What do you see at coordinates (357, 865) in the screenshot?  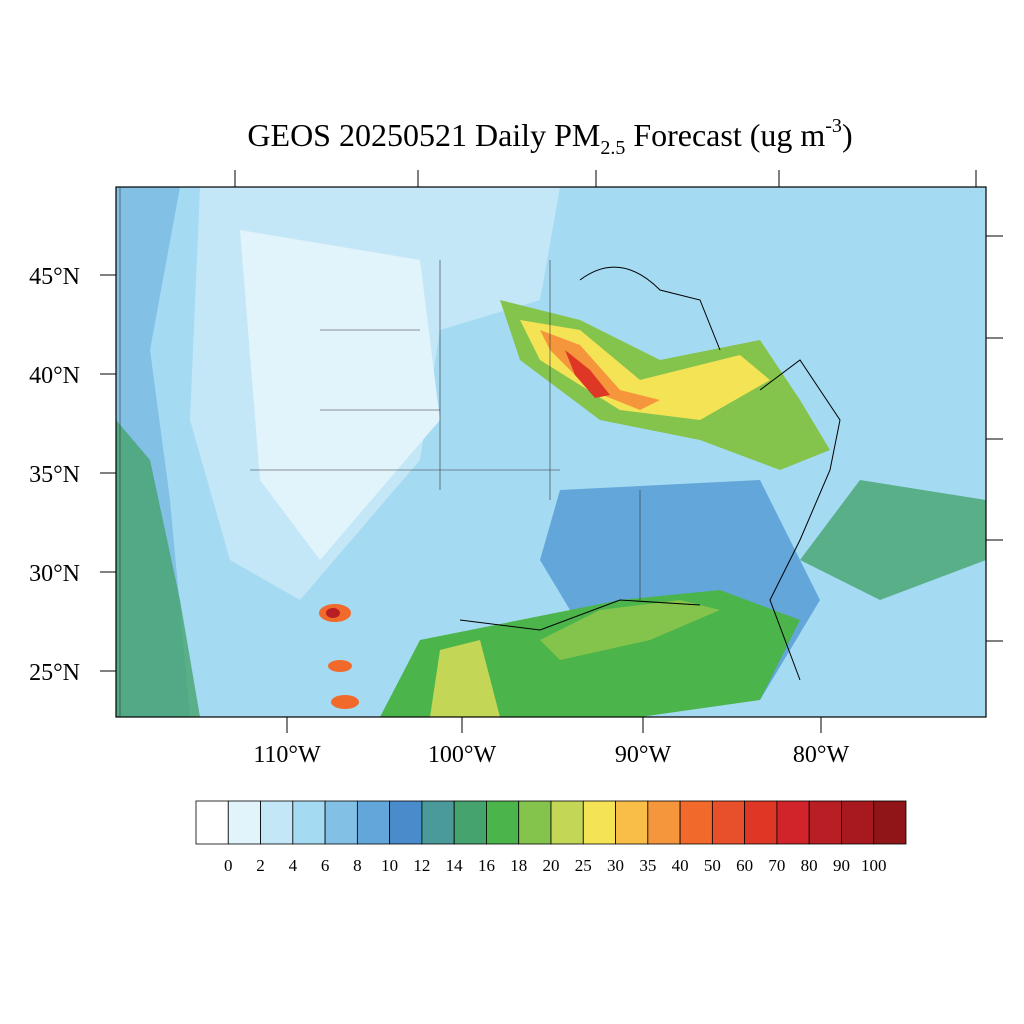 I see `colorbar-label: 8` at bounding box center [357, 865].